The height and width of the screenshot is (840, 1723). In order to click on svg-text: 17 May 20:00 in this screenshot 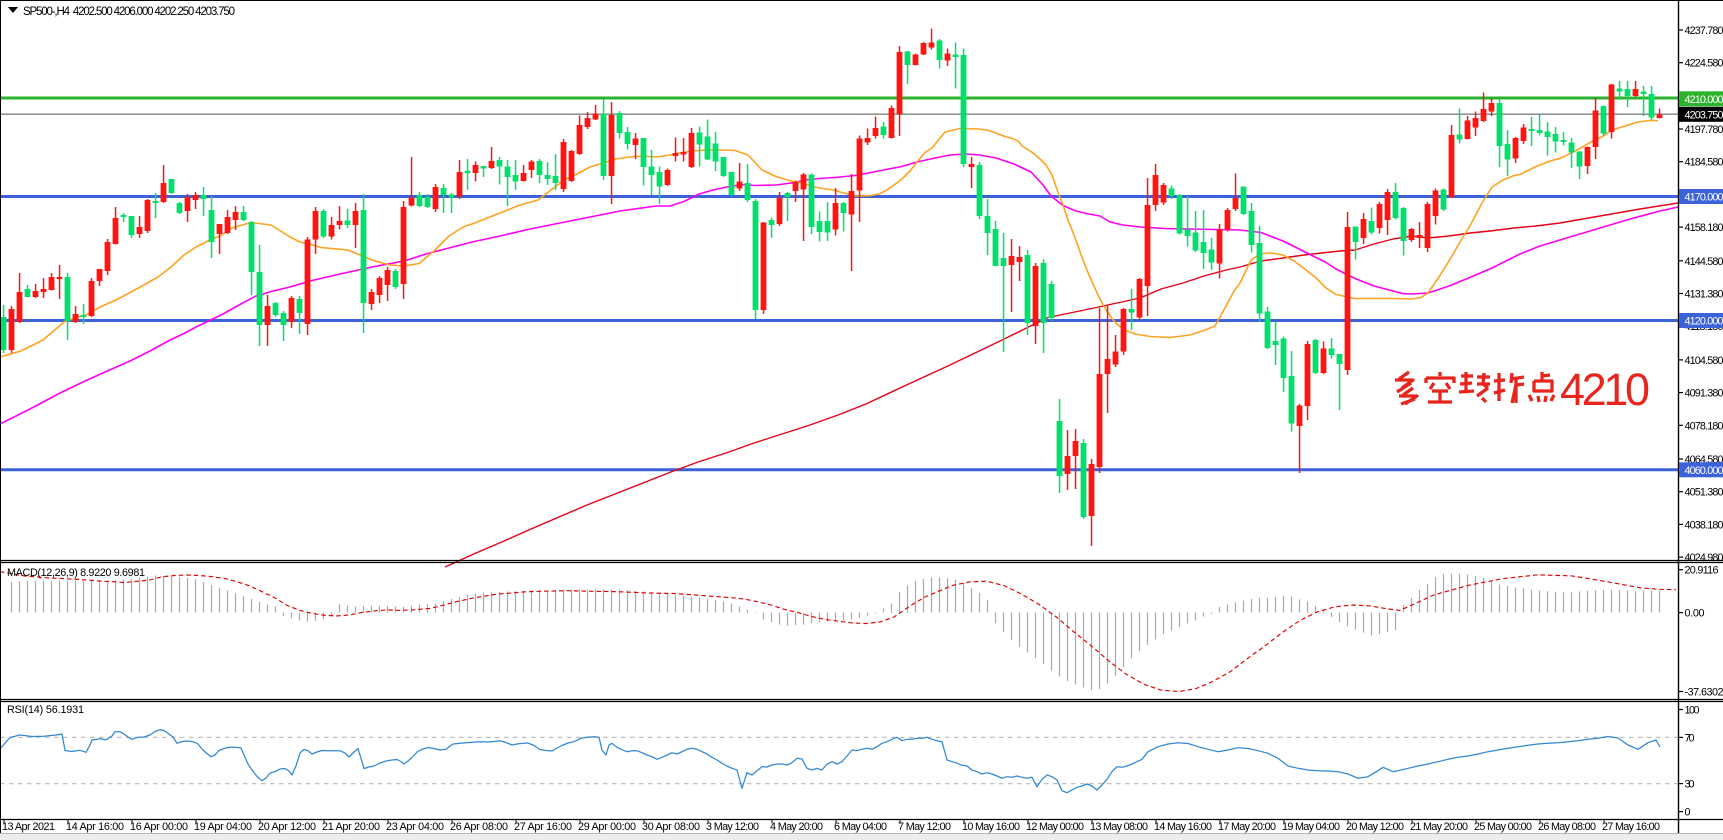, I will do `click(1247, 827)`.